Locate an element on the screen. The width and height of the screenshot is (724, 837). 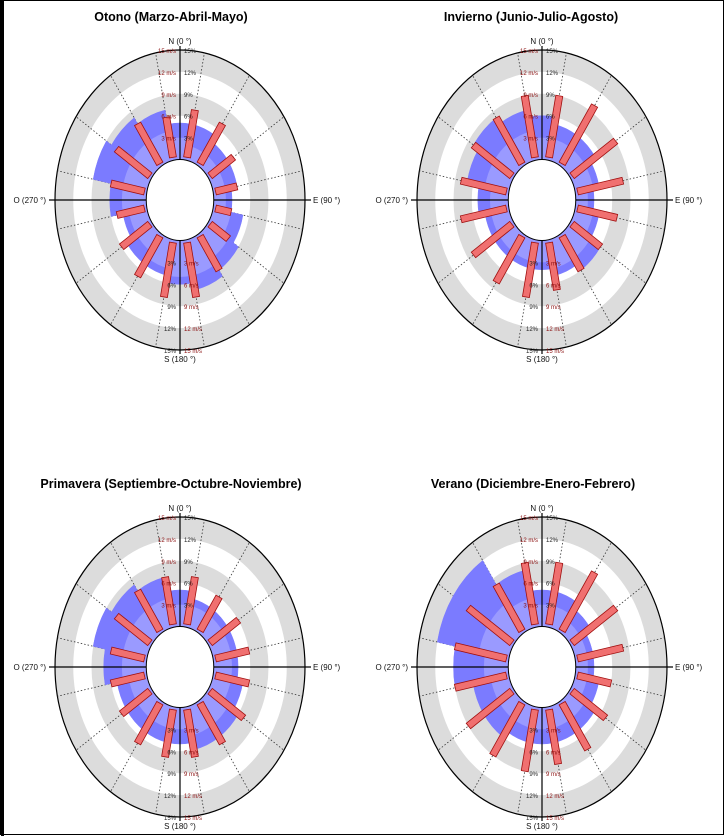
chart-title: Verano (Diciembre-Enero-Febrero) is located at coordinates (533, 484).